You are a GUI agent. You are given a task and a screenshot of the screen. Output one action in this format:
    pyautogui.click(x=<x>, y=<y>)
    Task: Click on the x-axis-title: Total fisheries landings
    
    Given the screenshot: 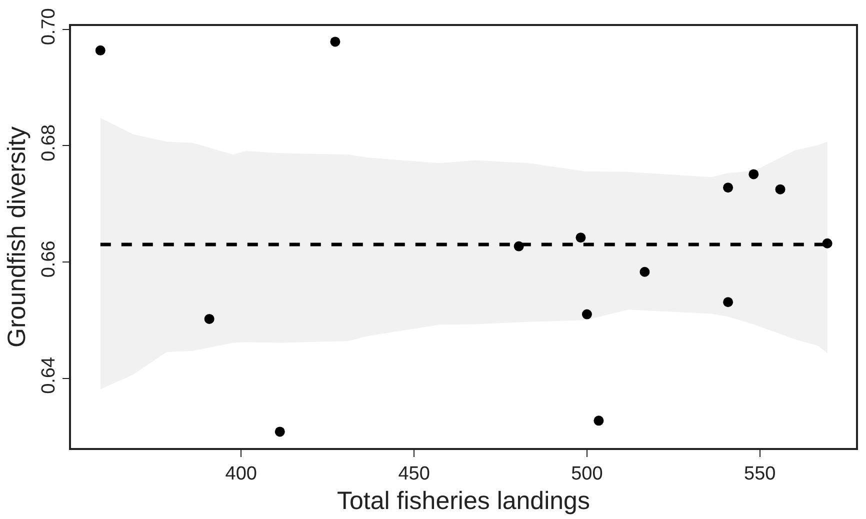 What is the action you would take?
    pyautogui.click(x=463, y=501)
    